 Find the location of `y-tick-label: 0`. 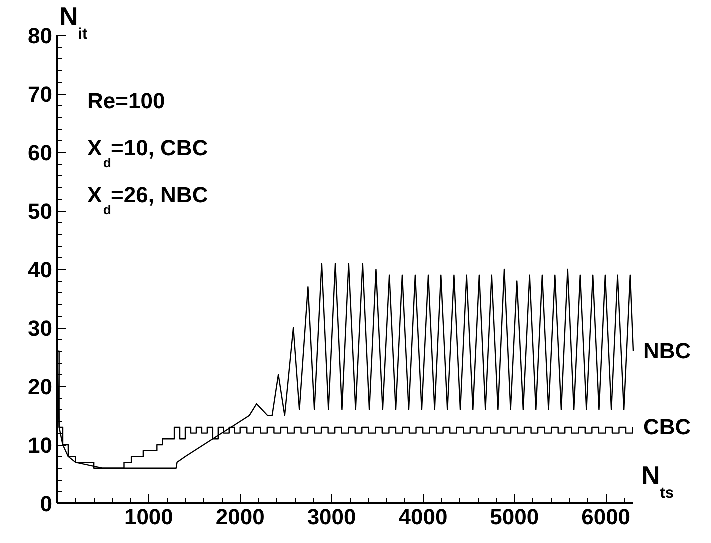

y-tick-label: 0 is located at coordinates (46, 504).